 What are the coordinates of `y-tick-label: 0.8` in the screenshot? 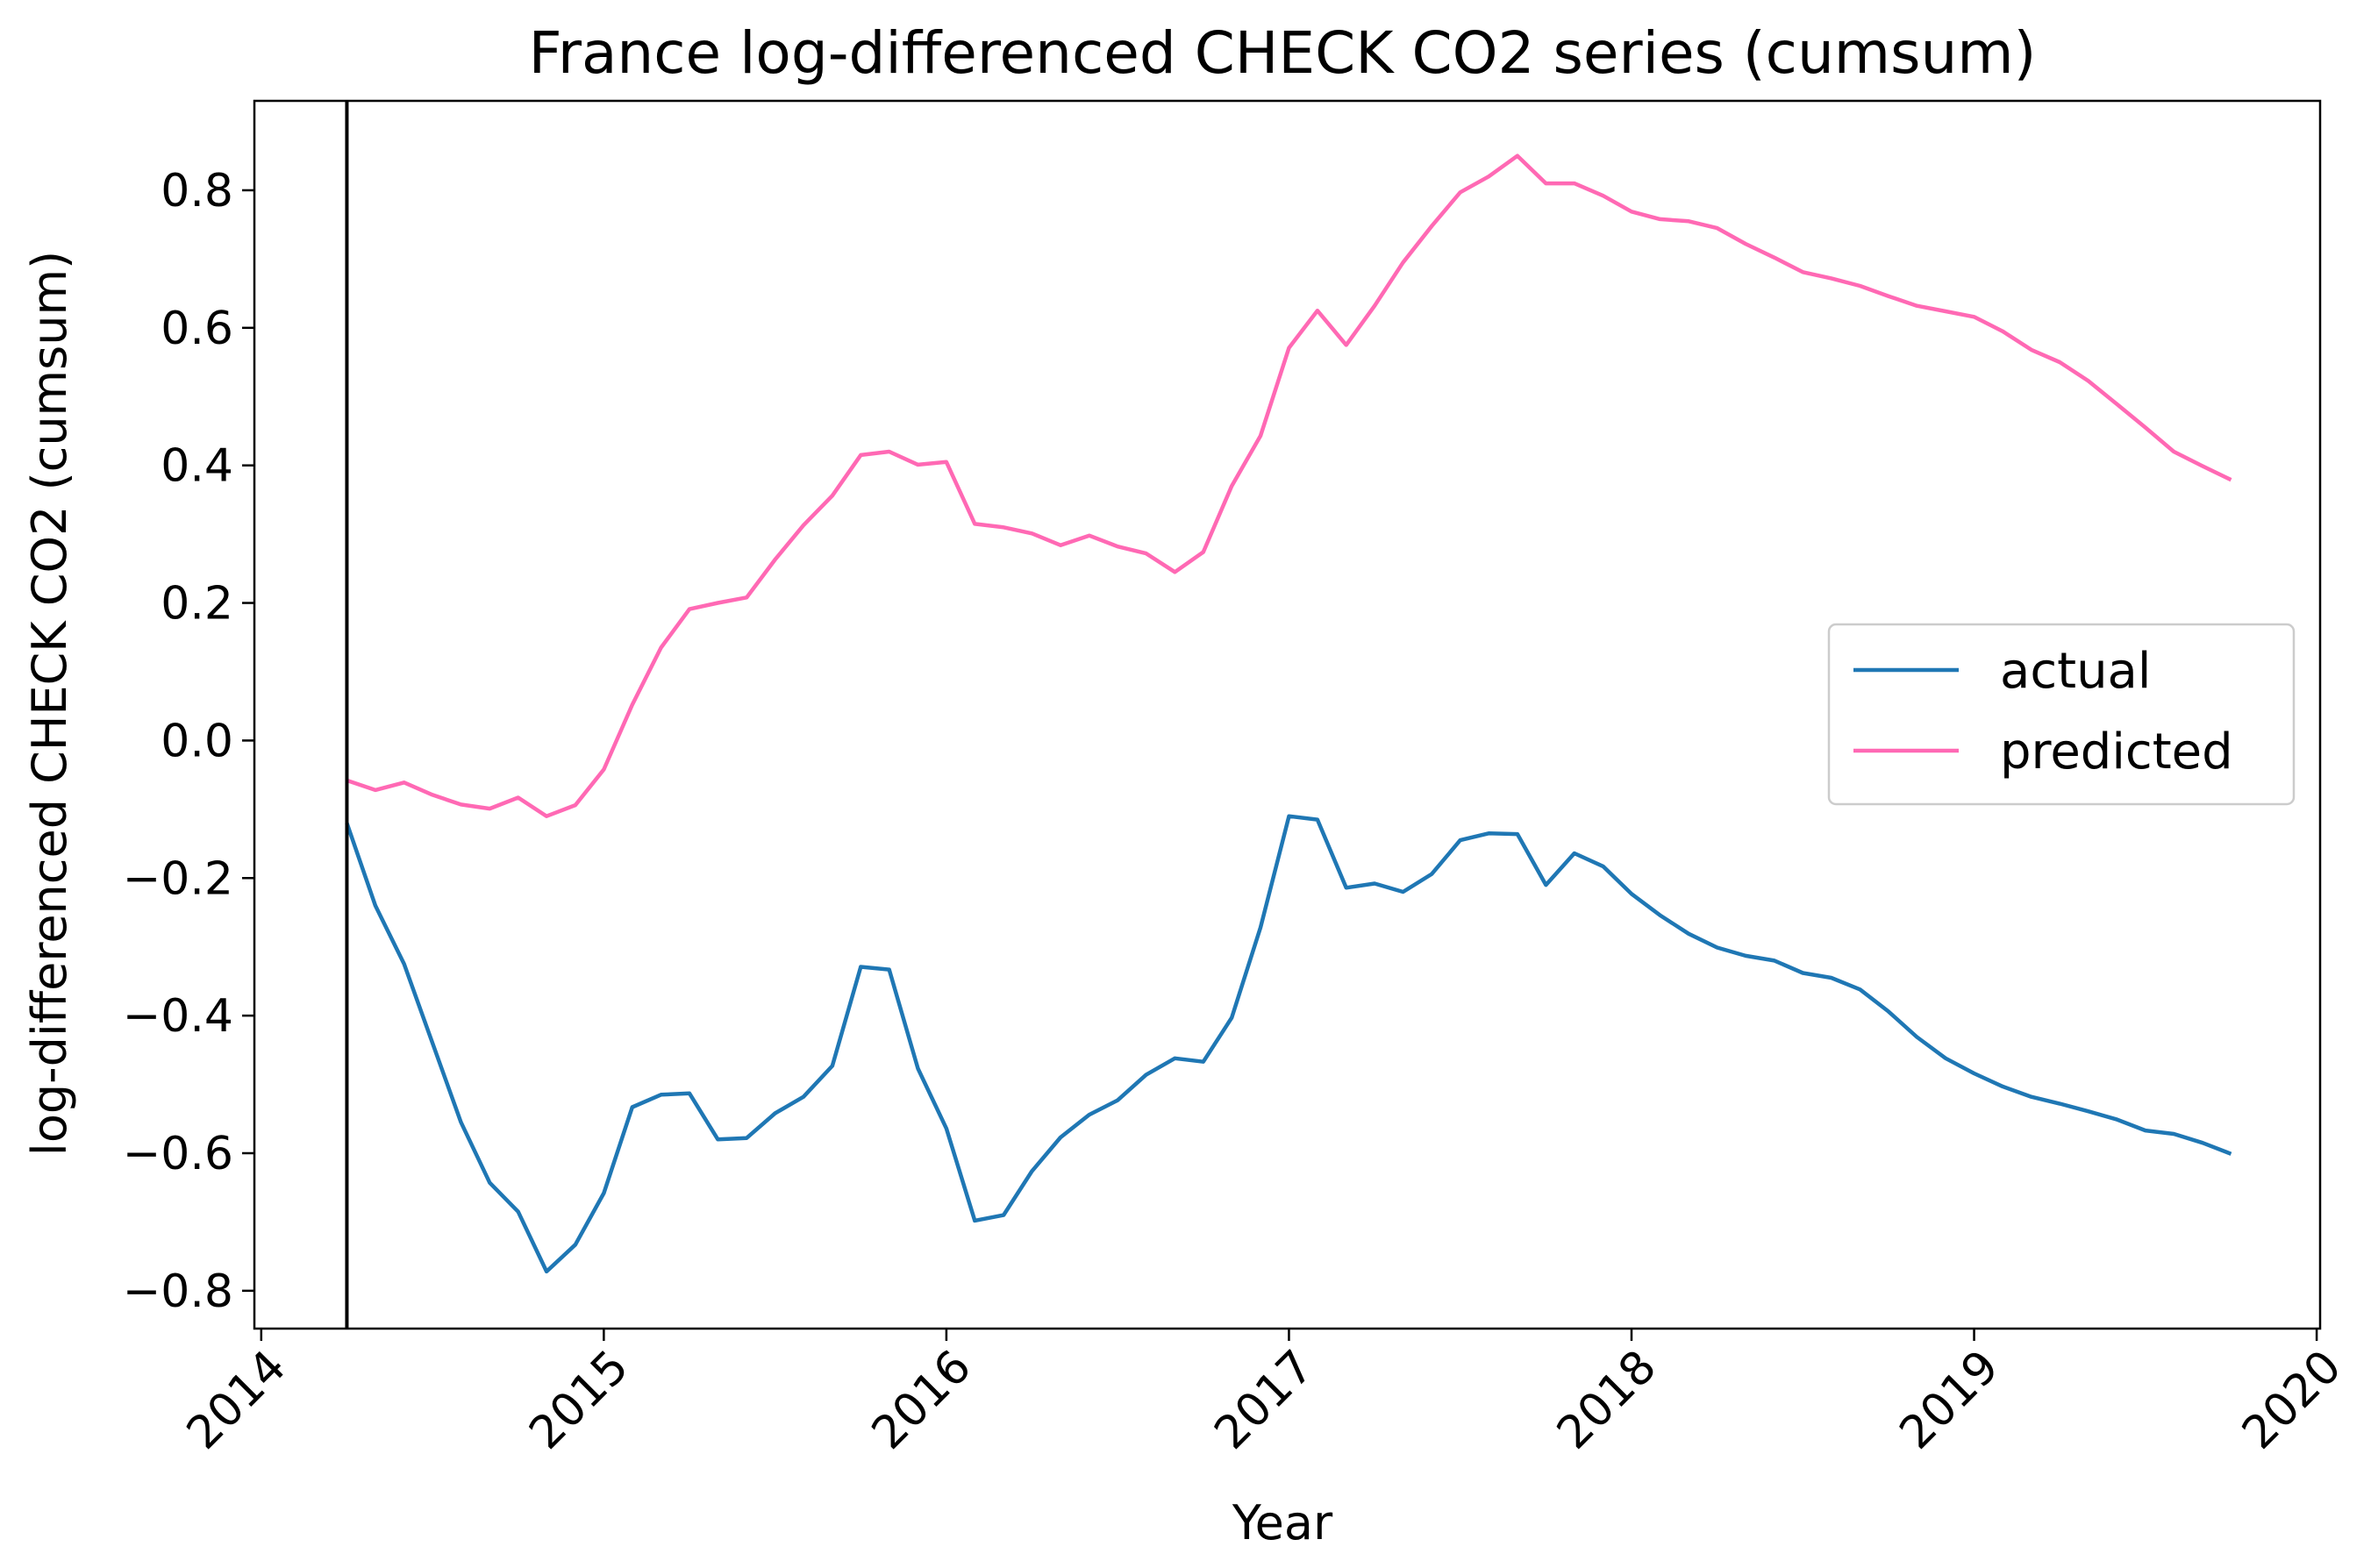 It's located at (197, 191).